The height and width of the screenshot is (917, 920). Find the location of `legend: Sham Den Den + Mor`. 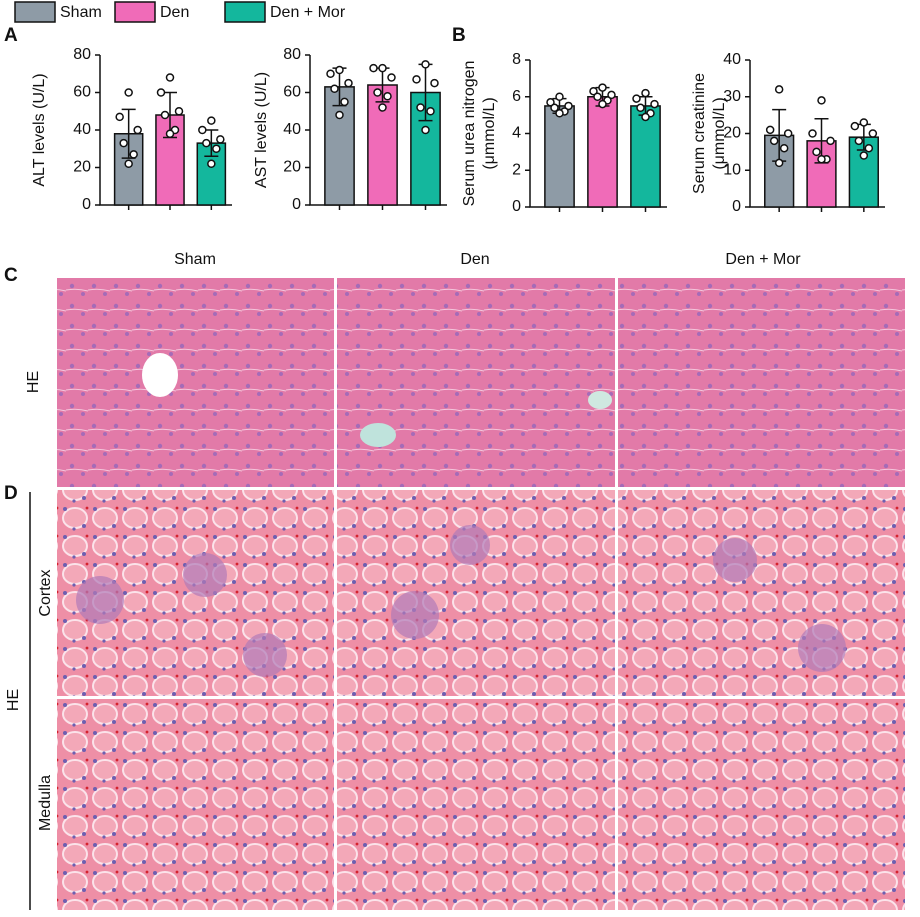

legend: Sham Den Den + Mor is located at coordinates (180, 12).